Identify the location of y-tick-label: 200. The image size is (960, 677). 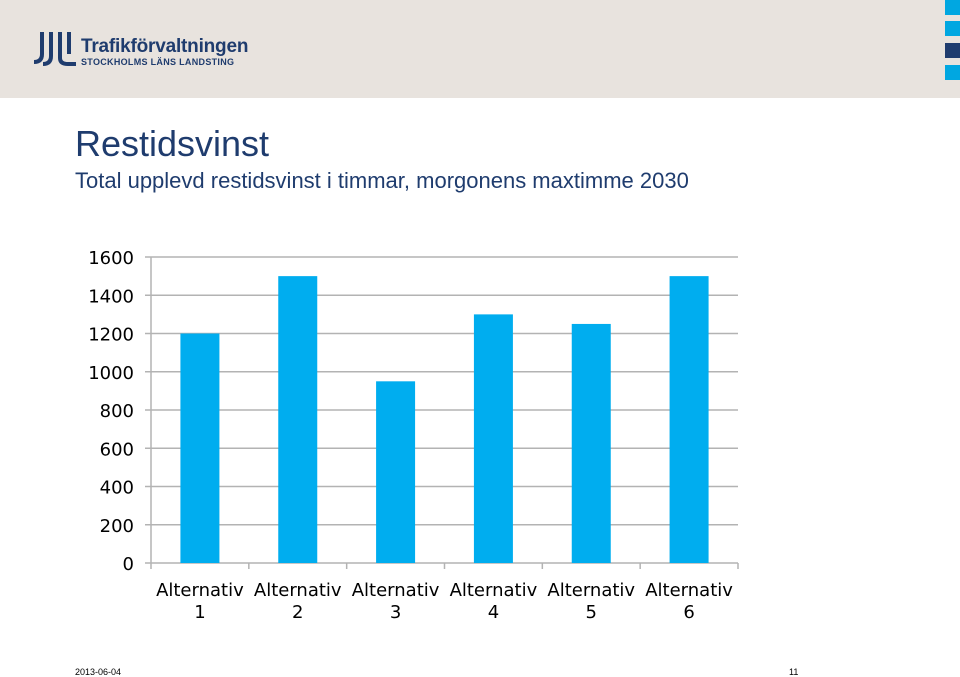
(117, 526).